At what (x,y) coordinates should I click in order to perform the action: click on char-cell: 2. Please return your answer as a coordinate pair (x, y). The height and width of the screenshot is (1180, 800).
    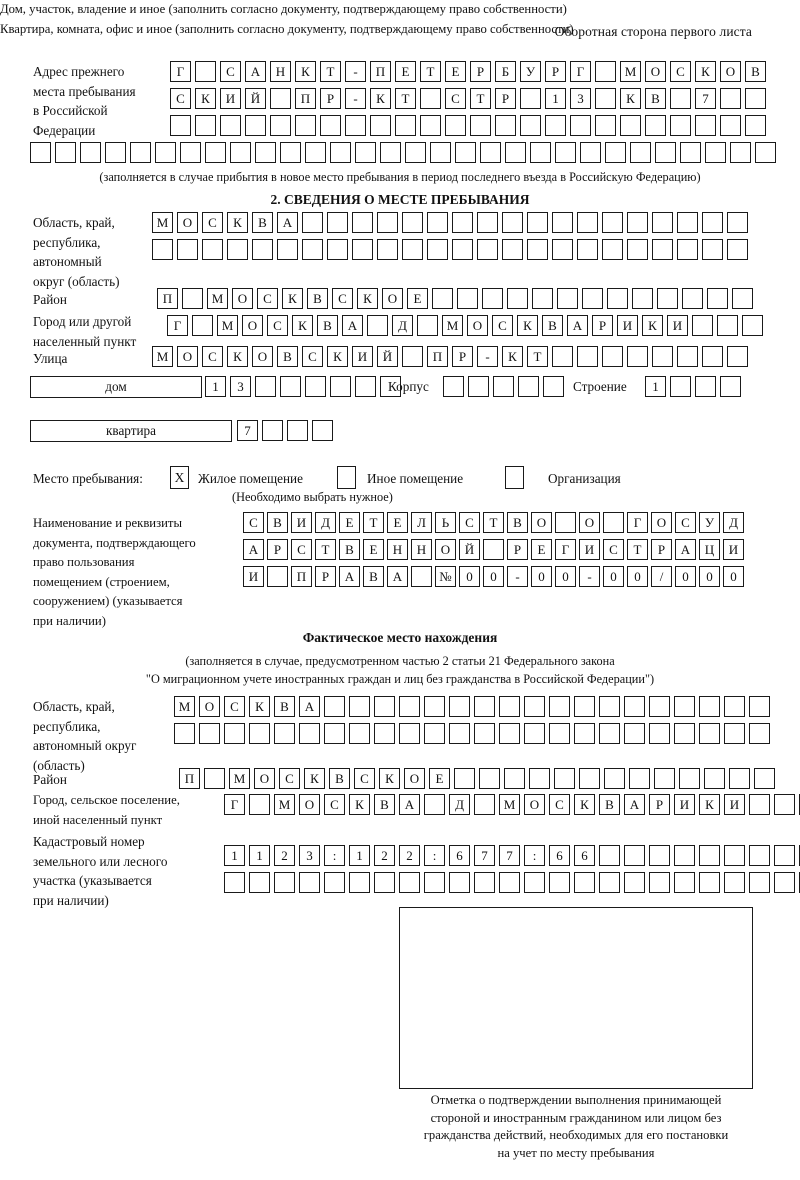
    Looking at the image, I should click on (284, 855).